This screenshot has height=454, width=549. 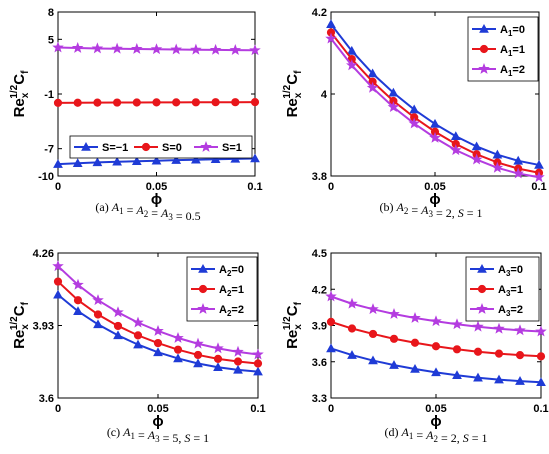 I want to click on y-tick-label: 4.26, so click(x=43, y=254).